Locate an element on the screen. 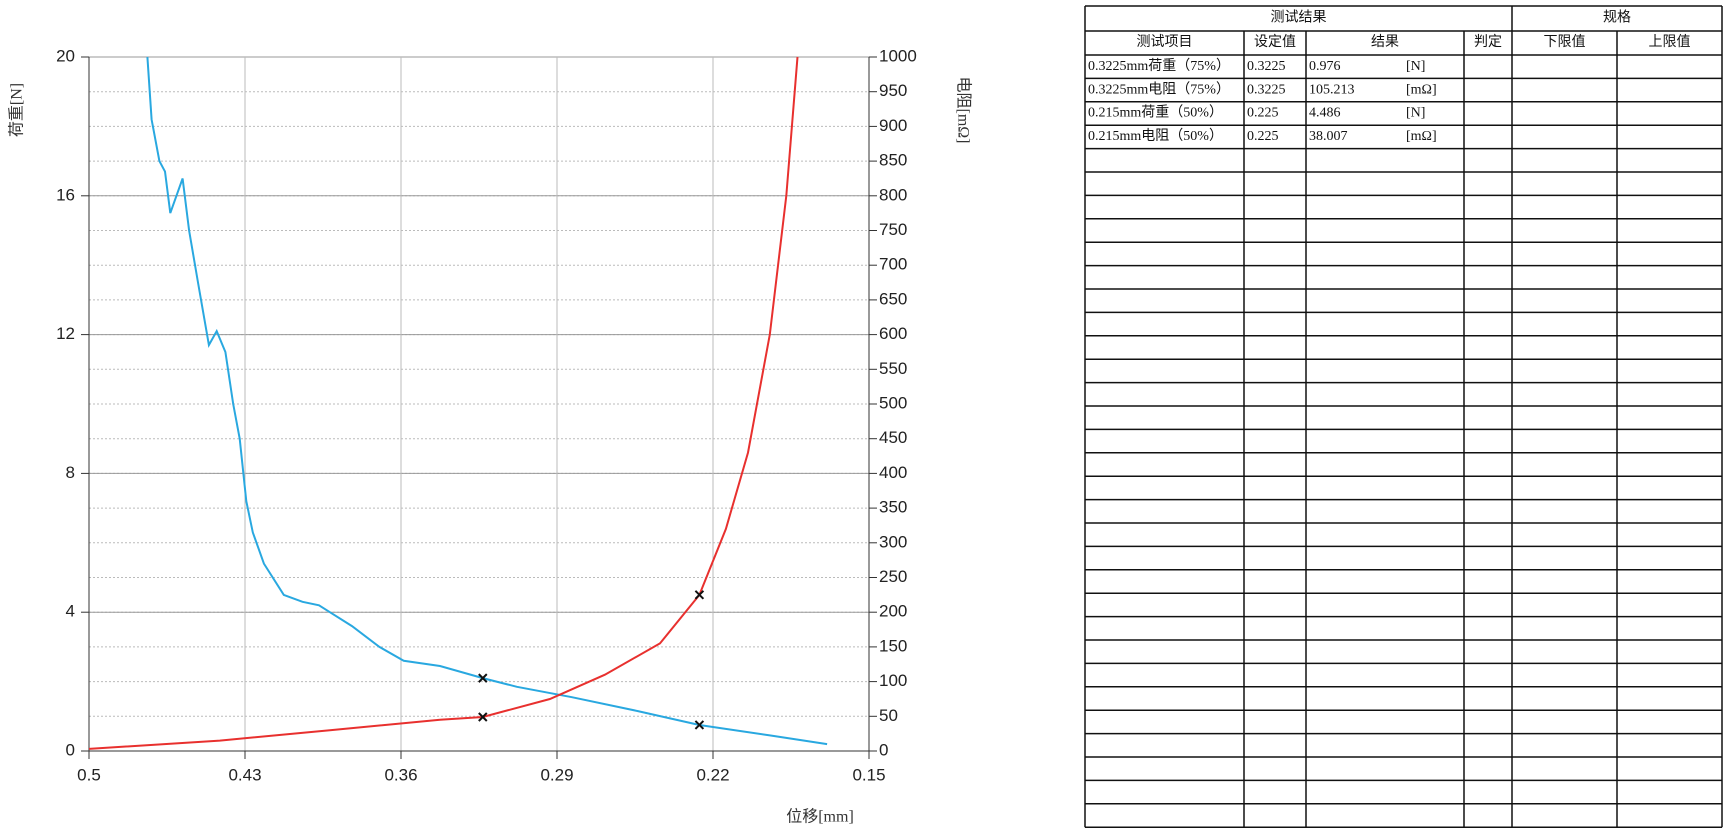 The height and width of the screenshot is (834, 1724). x-tick-label: 0.22 is located at coordinates (712, 774).